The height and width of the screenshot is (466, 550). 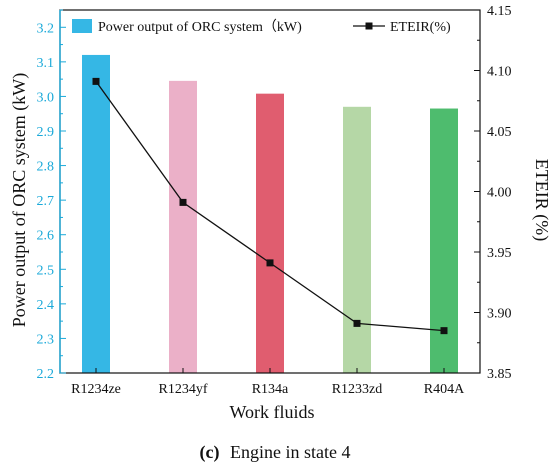 I want to click on caption-label: (c), so click(x=210, y=452).